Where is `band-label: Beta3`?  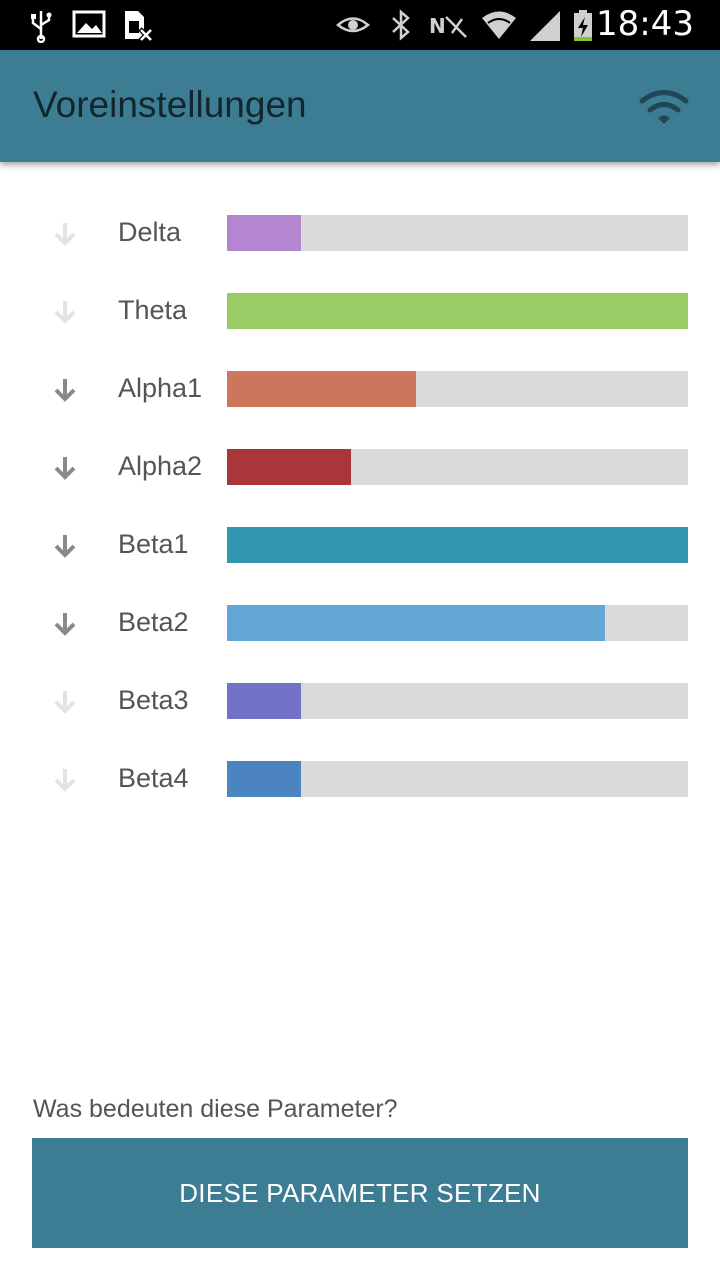
band-label: Beta3 is located at coordinates (153, 700).